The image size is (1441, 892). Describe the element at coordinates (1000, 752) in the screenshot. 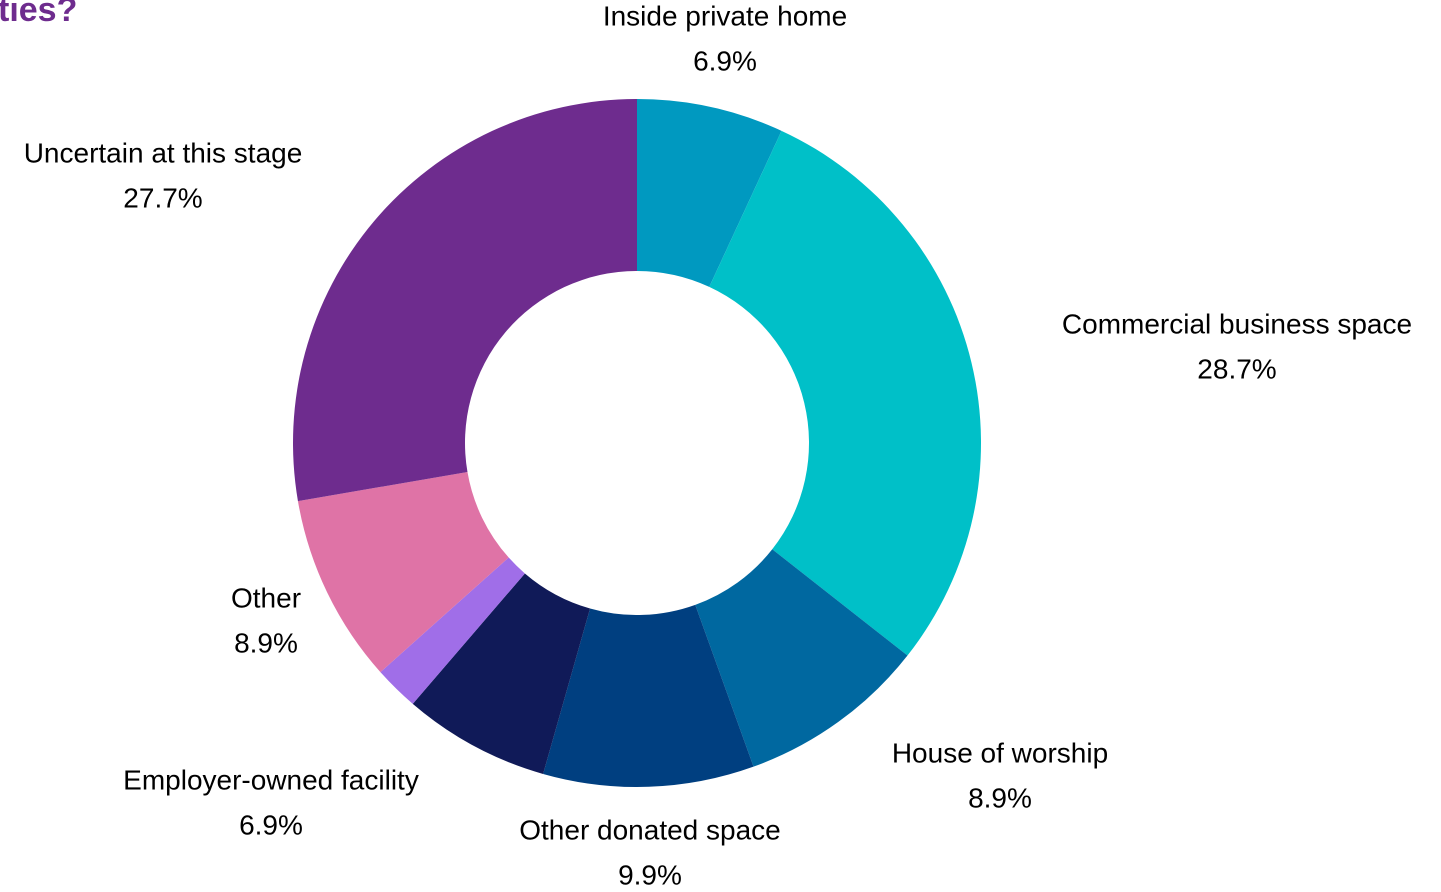

I see `segment-label: House of worship` at that location.